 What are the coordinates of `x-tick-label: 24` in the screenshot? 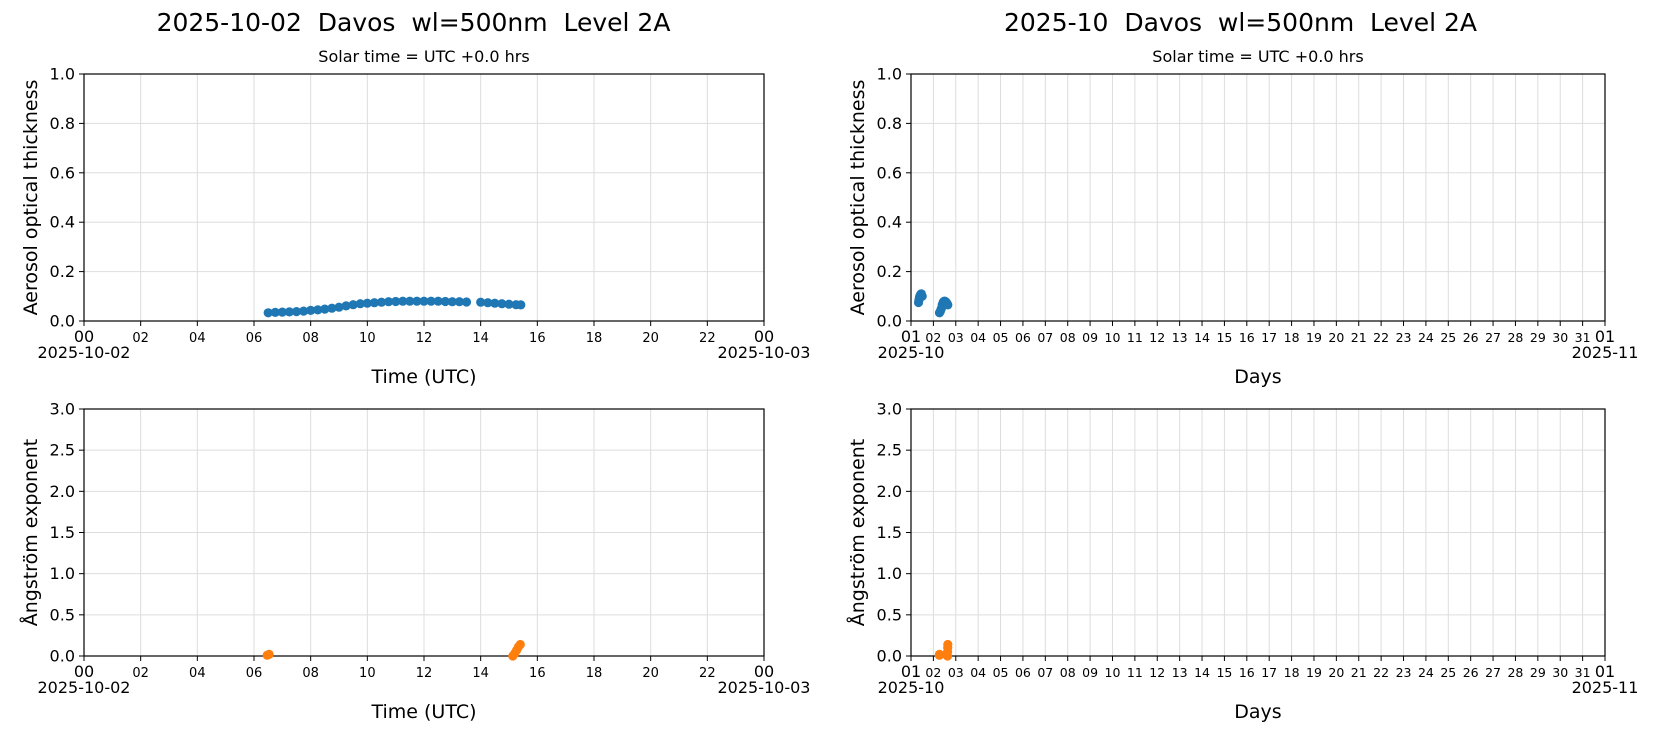 It's located at (1426, 672).